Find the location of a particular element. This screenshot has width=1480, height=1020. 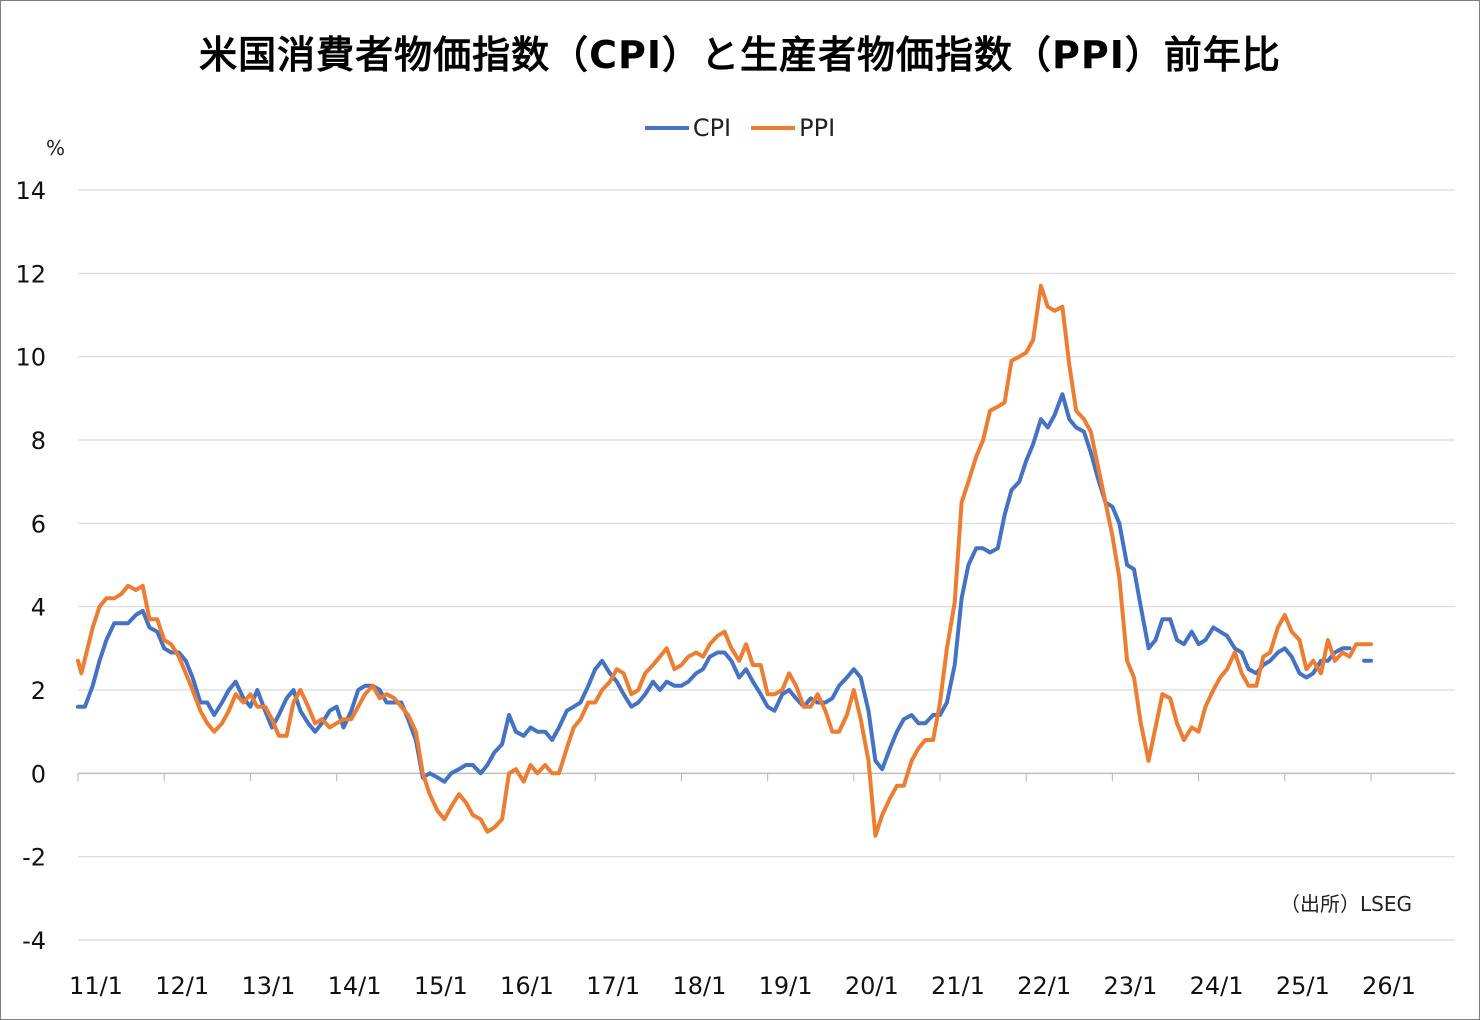

y-tick-label: 10 is located at coordinates (30, 358).